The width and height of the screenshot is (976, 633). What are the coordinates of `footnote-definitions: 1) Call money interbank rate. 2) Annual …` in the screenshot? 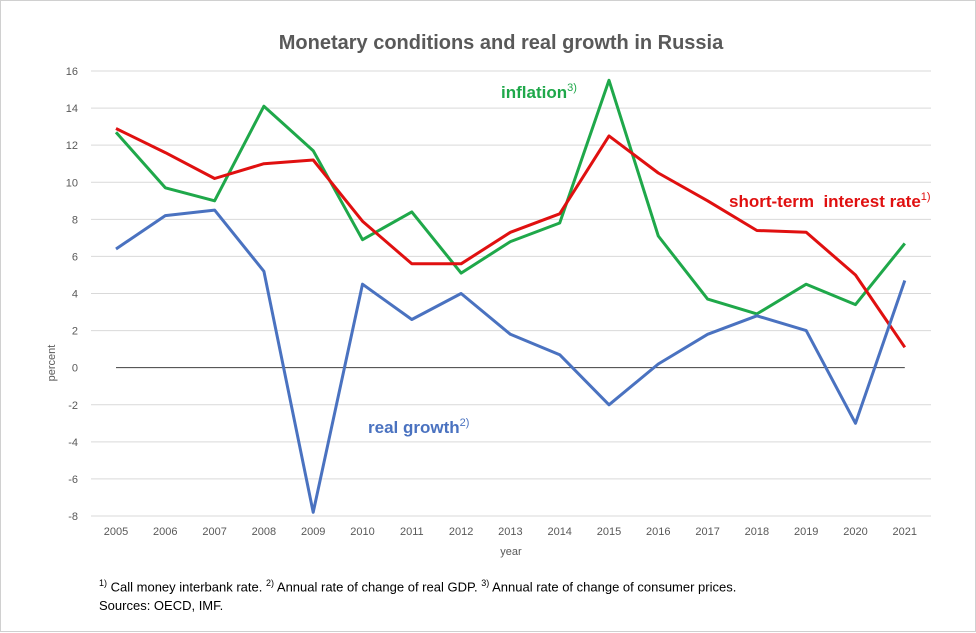 It's located at (417, 586).